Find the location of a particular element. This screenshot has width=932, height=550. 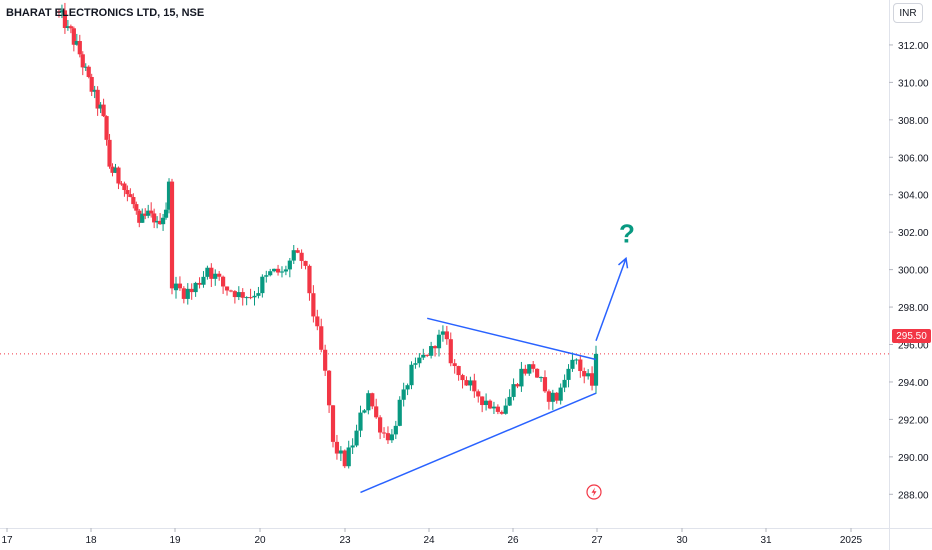

x-tick-label: 24 is located at coordinates (429, 540).